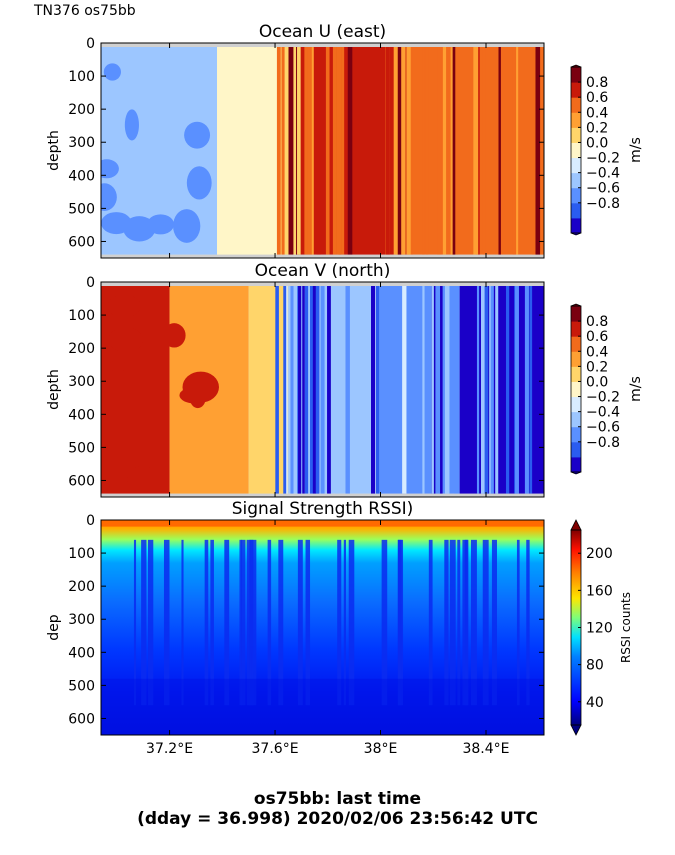  Describe the element at coordinates (337, 819) in the screenshot. I see `footer-line-2: (dday = 36.998) 2020/02/06 23:56:42 UTC` at that location.